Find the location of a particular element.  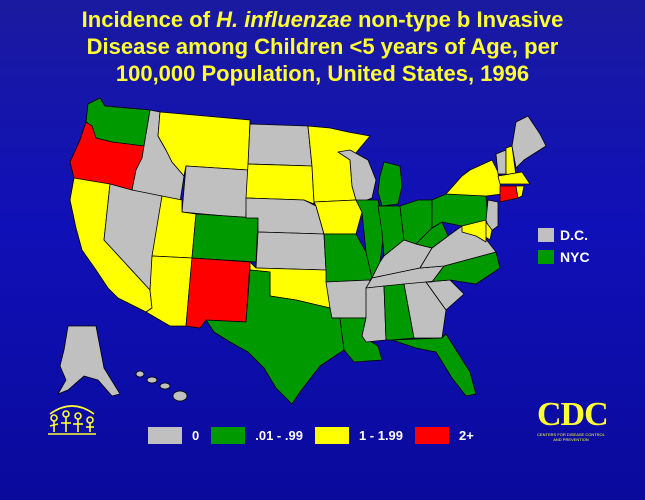

state-AZ is located at coordinates (169, 291).